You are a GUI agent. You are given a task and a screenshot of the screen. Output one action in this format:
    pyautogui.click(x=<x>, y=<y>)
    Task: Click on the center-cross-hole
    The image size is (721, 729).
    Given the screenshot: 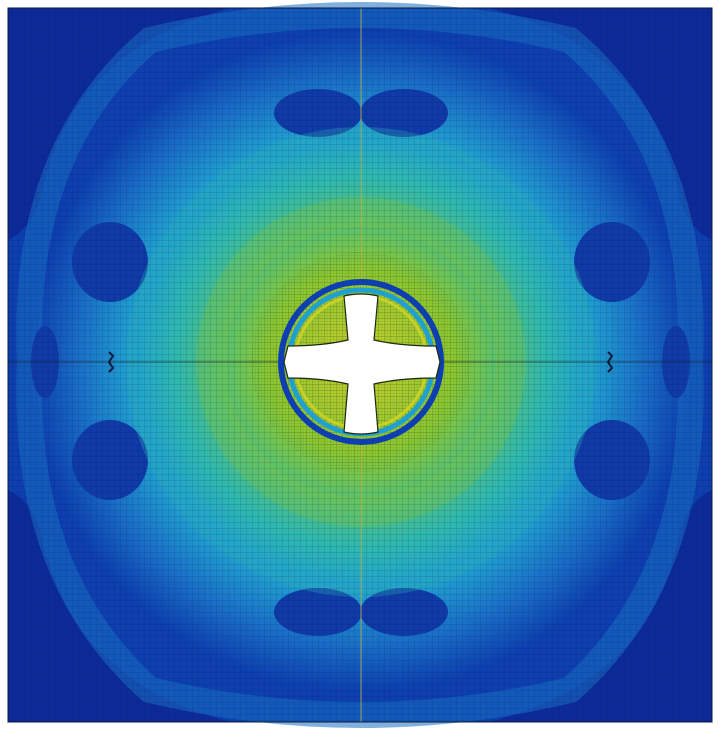 What is the action you would take?
    pyautogui.click(x=362, y=364)
    